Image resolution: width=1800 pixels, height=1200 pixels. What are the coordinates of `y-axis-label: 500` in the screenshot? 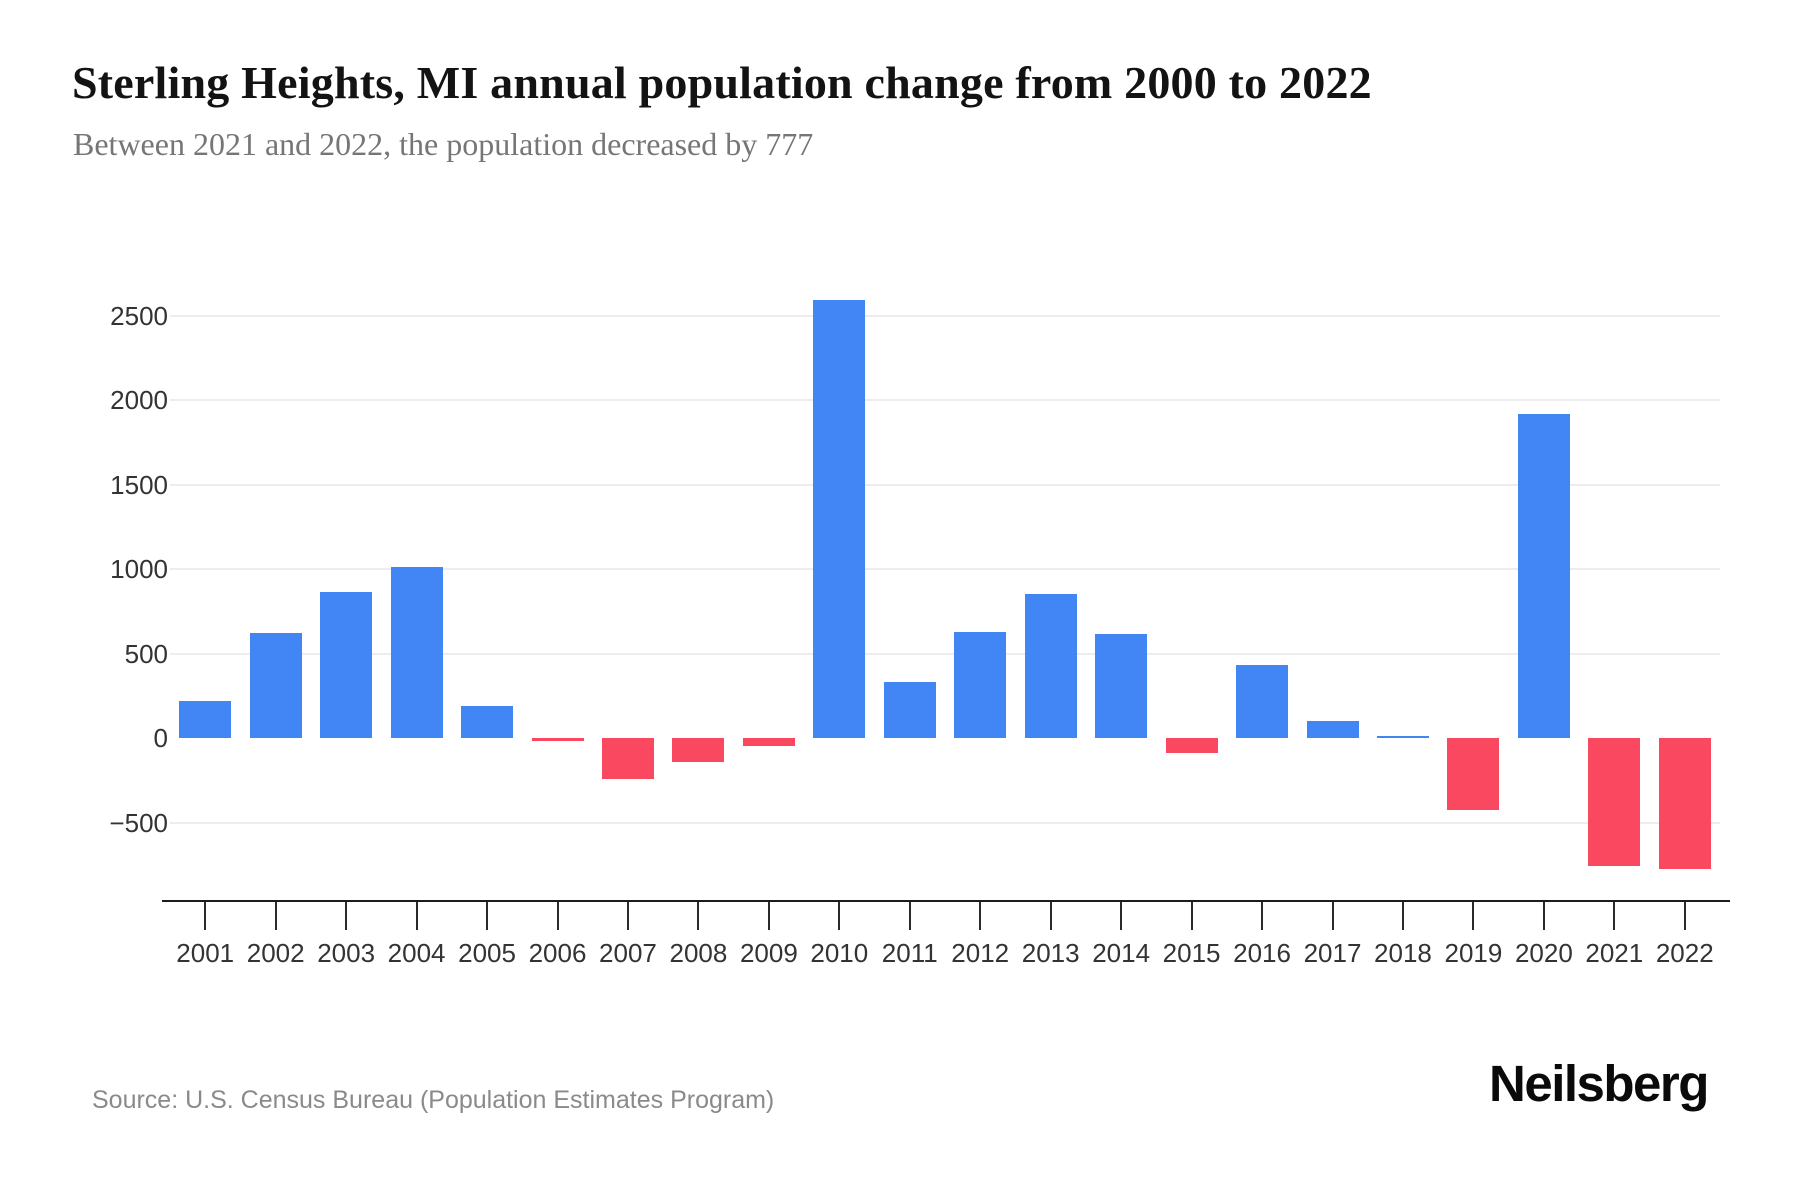 It's located at (146, 653).